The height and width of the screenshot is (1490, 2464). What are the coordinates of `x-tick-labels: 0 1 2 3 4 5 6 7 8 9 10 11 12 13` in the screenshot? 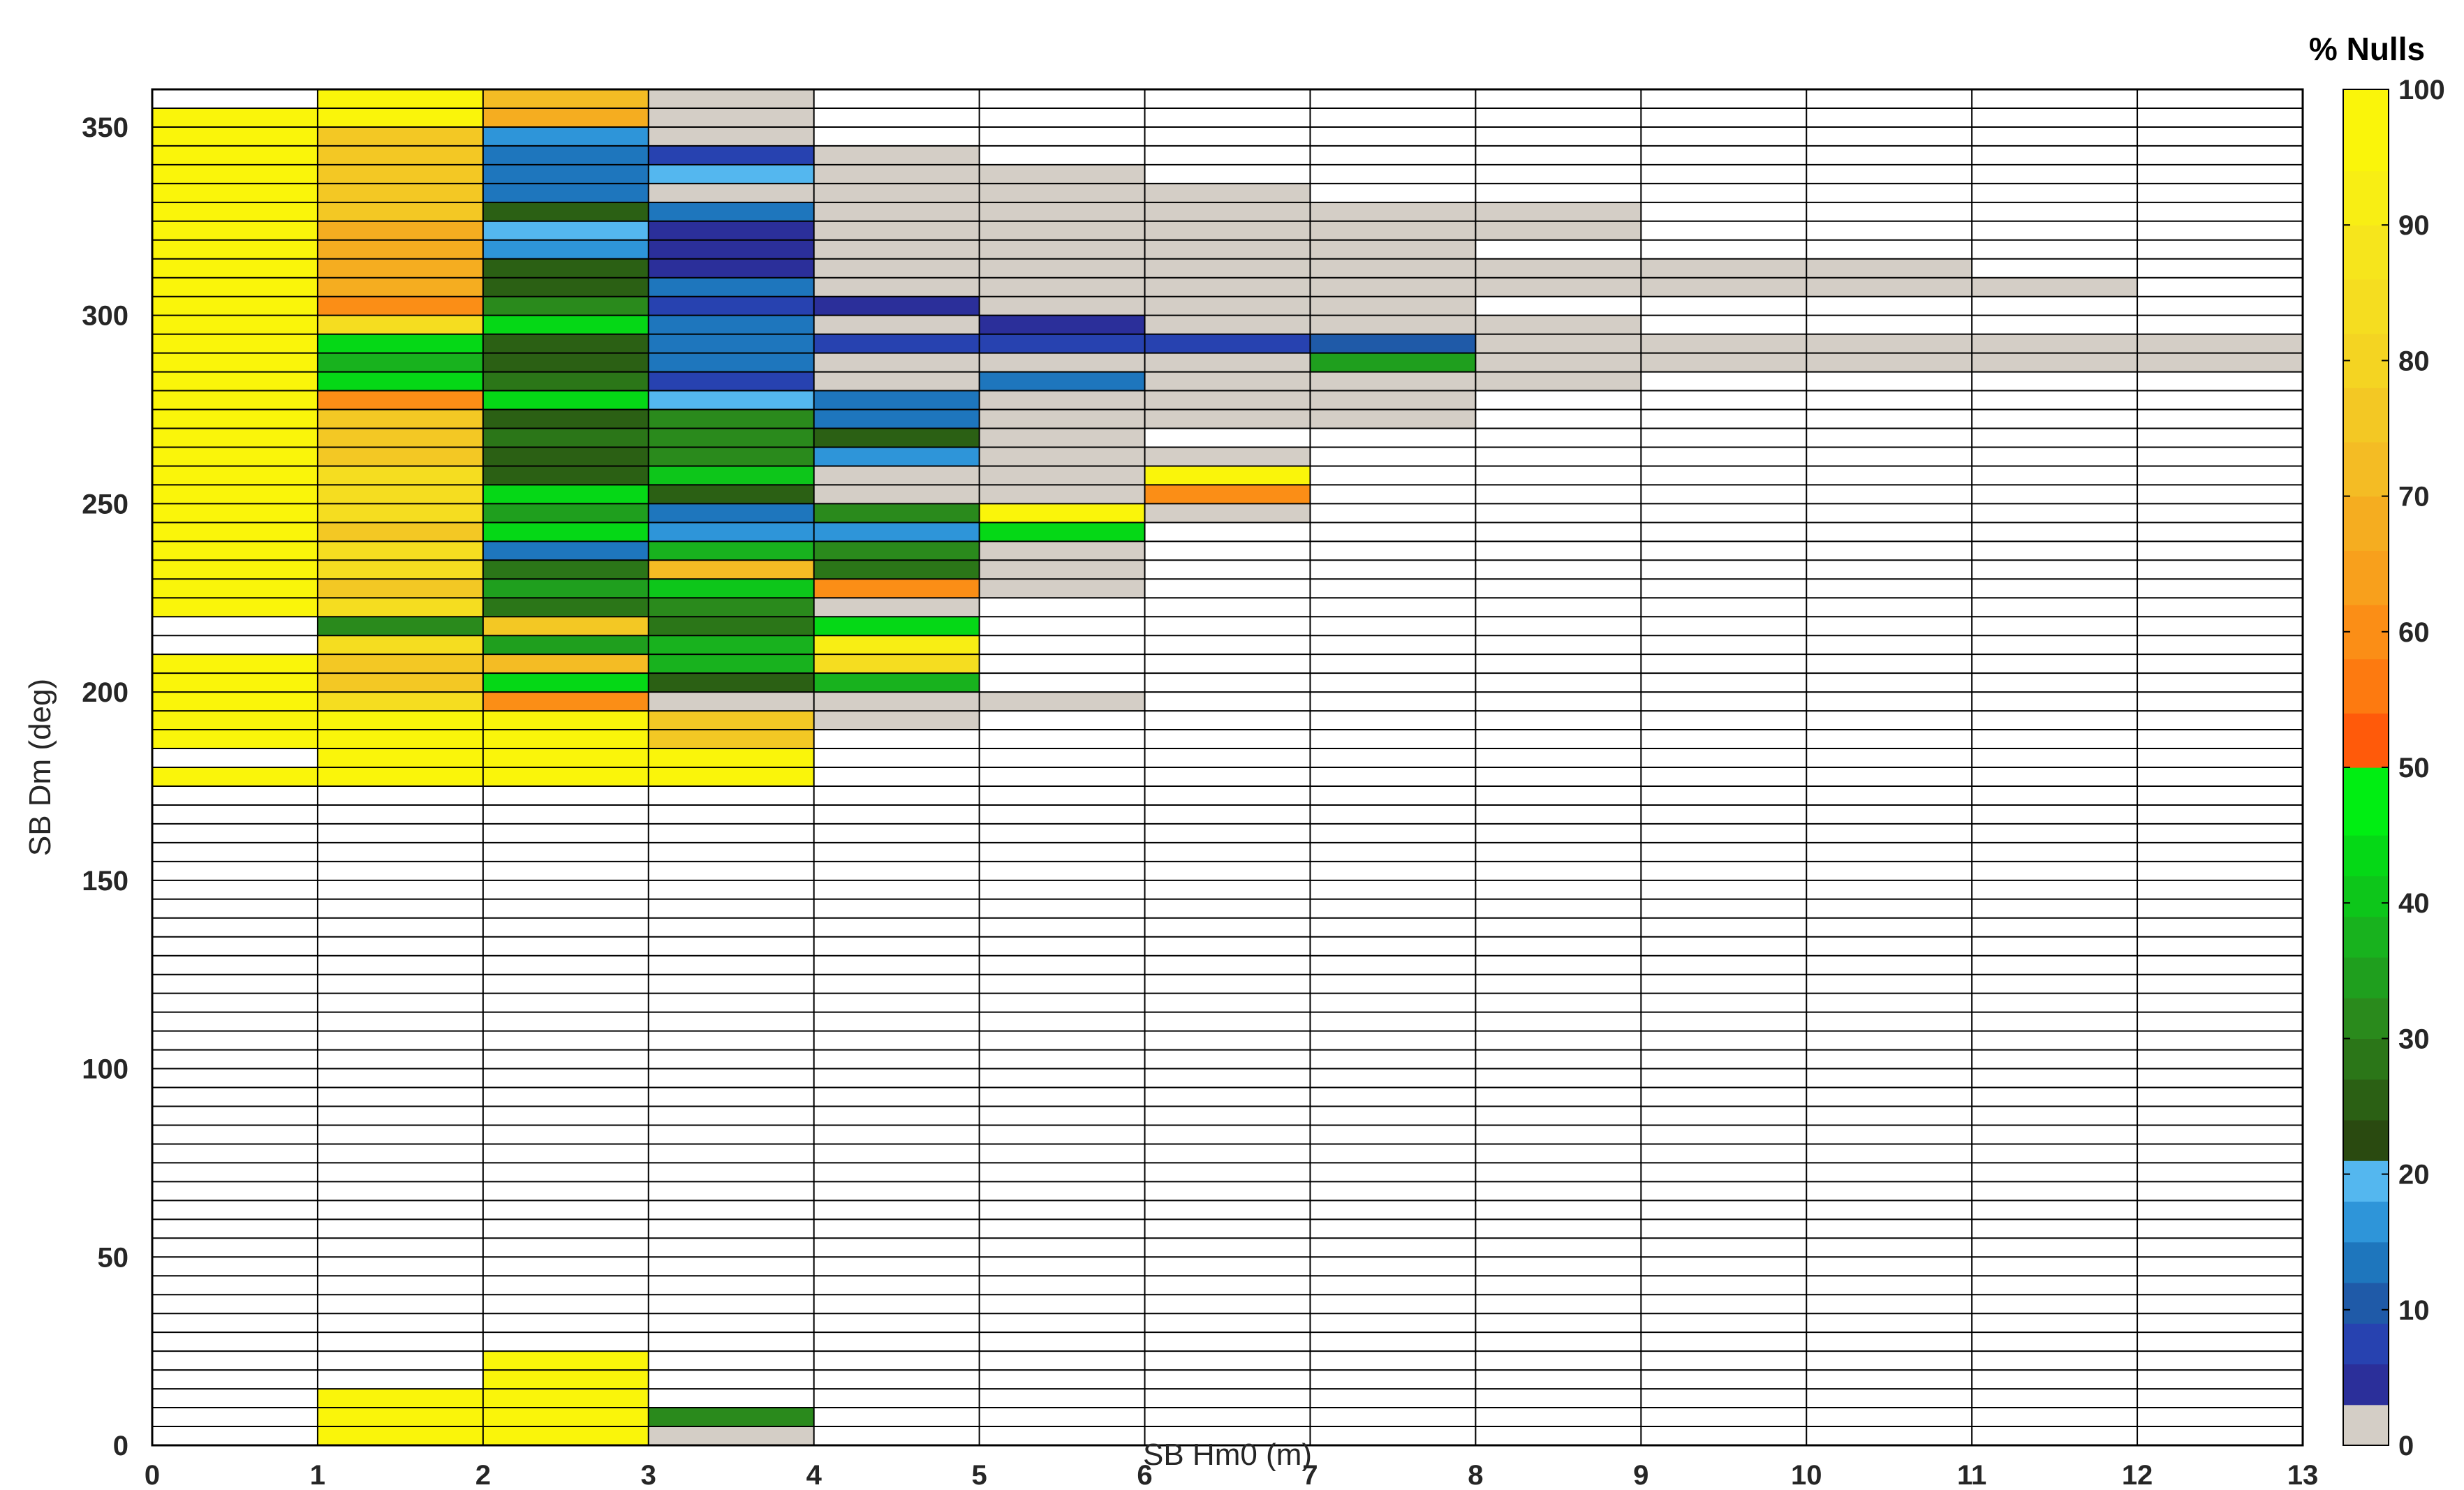 It's located at (1231, 1475).